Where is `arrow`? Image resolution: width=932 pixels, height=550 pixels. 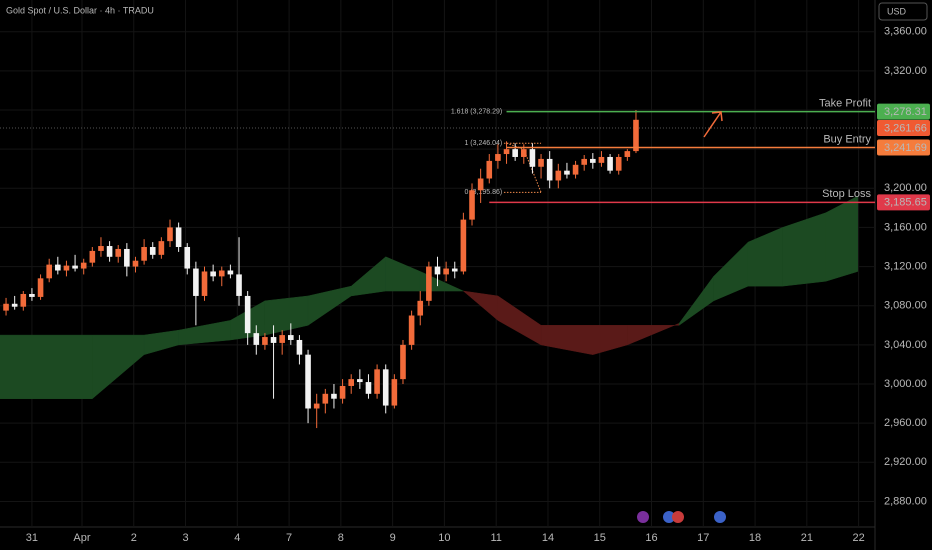 arrow is located at coordinates (713, 124).